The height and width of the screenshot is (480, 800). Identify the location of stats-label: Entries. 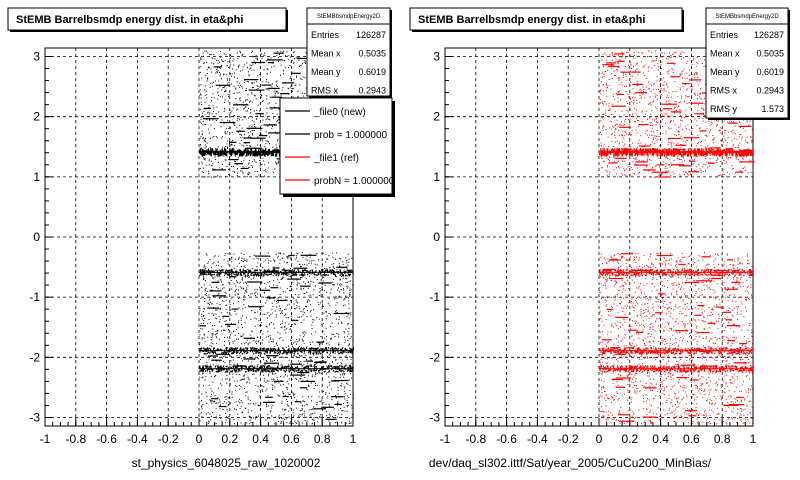
(325, 35).